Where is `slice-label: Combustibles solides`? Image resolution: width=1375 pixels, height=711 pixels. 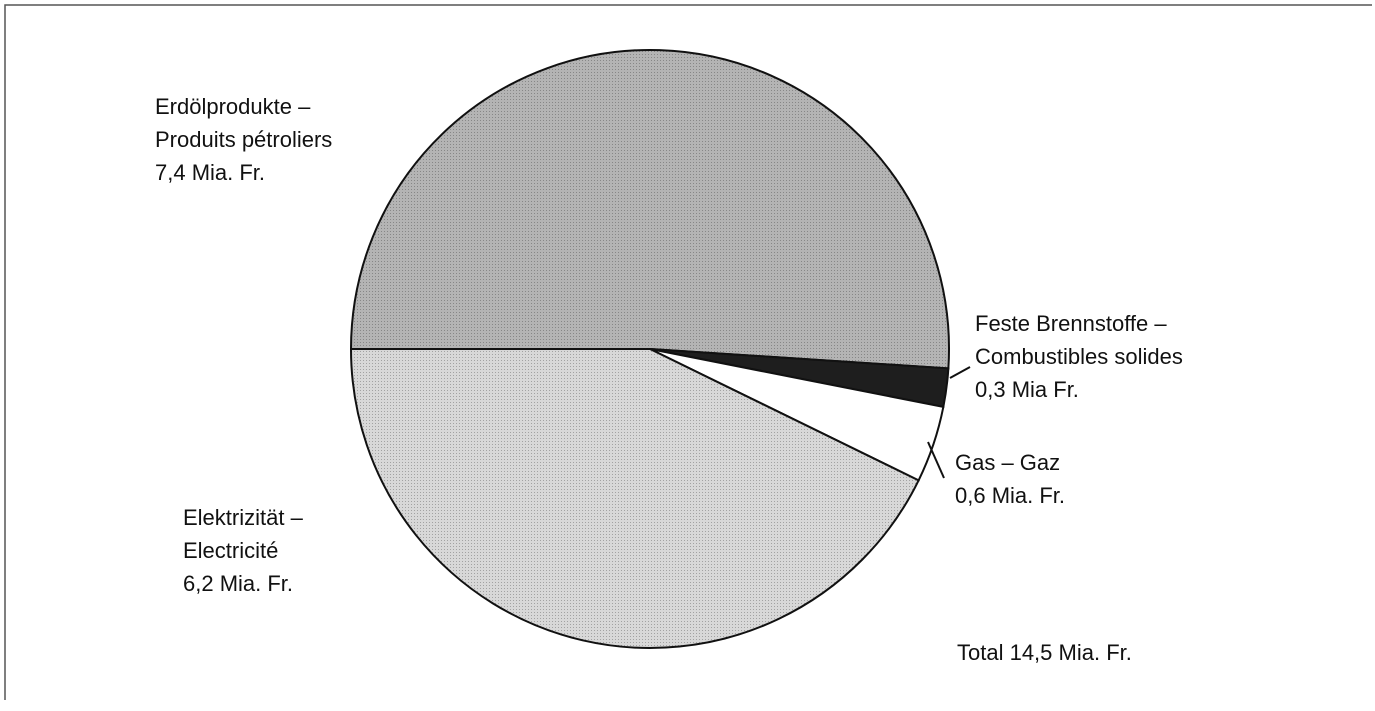
slice-label: Combustibles solides is located at coordinates (1079, 356).